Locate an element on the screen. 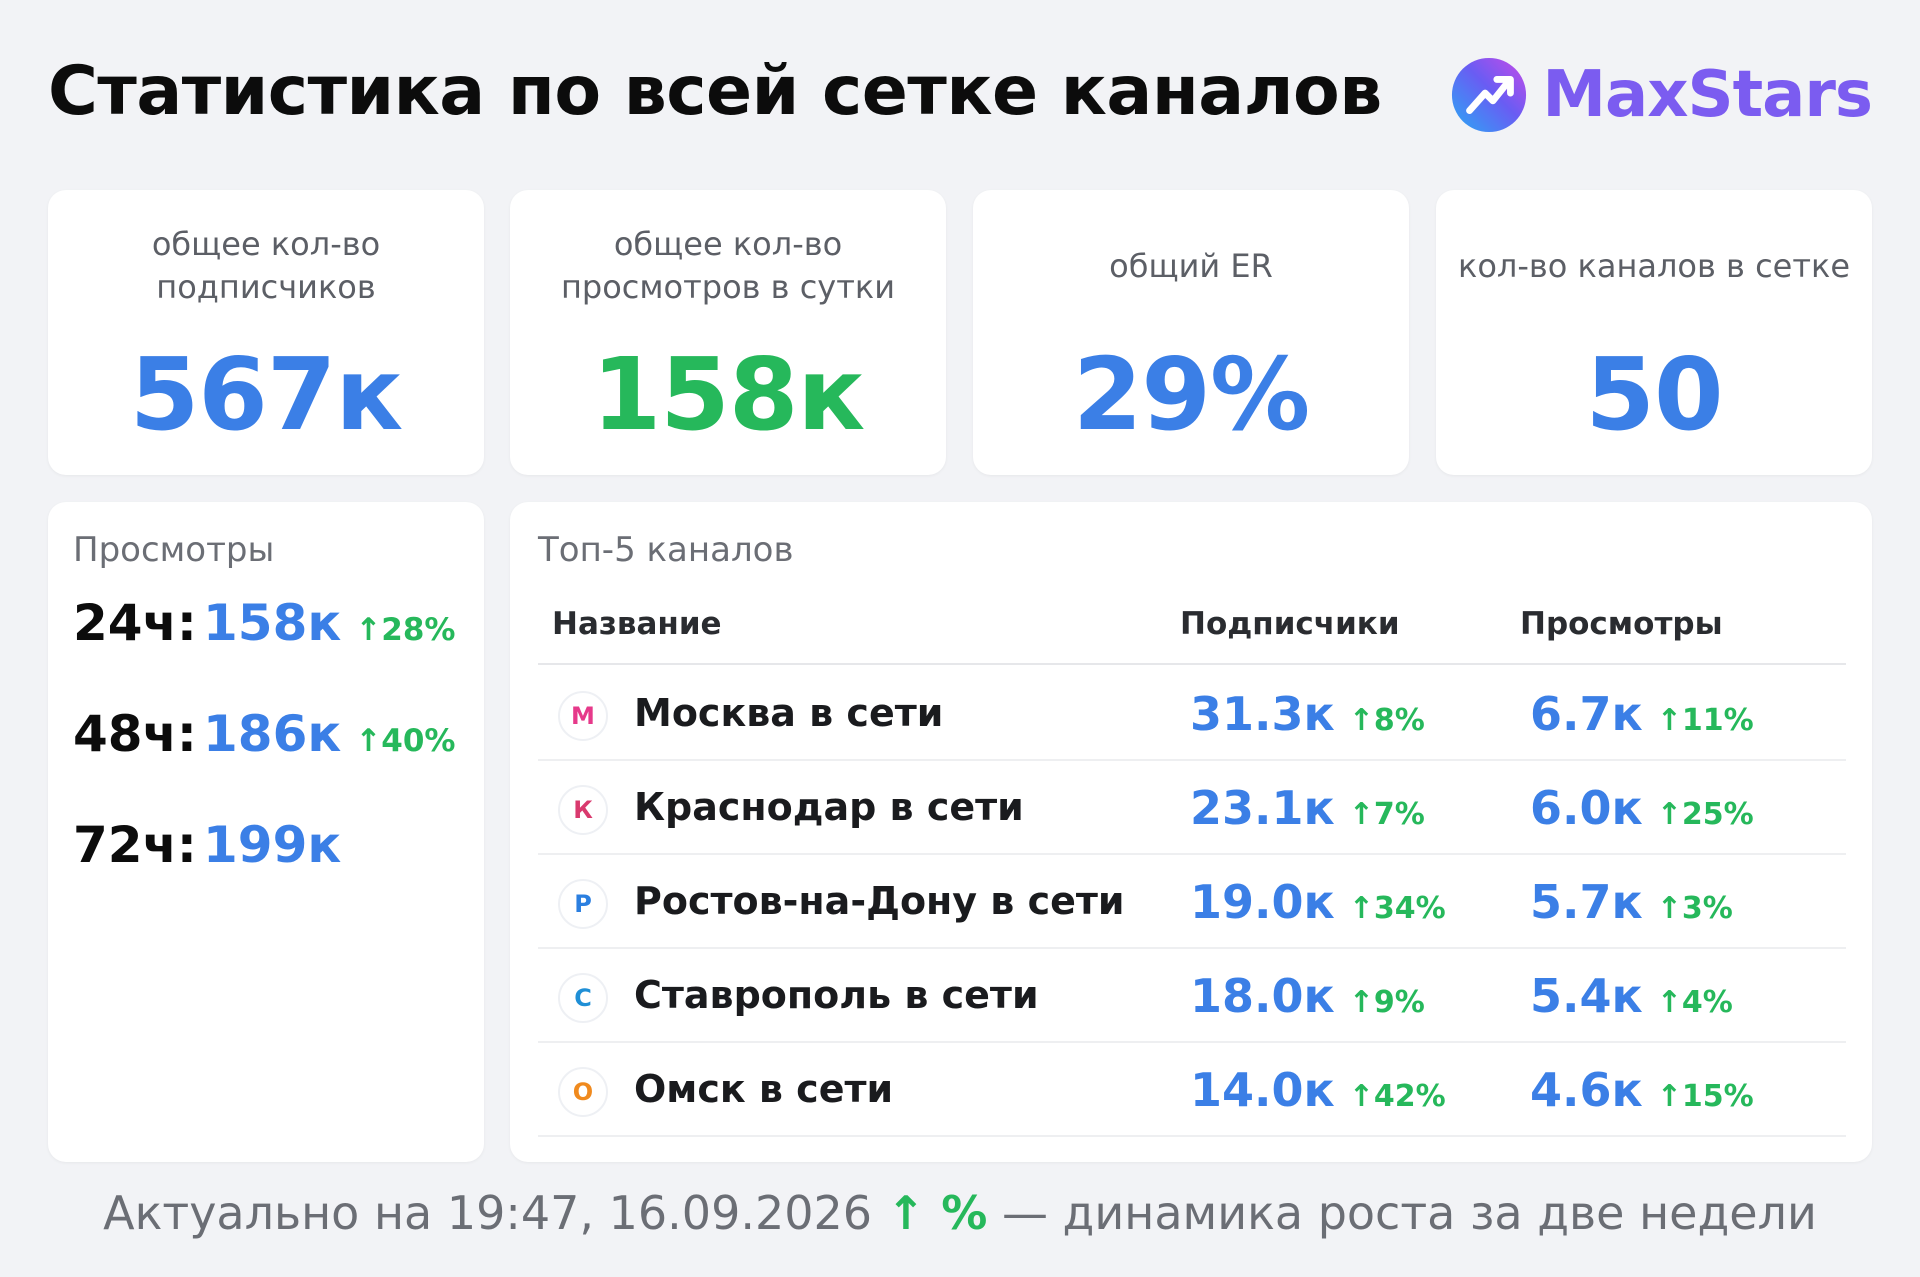  column-header-subscribers: Подписчики is located at coordinates (1290, 624).